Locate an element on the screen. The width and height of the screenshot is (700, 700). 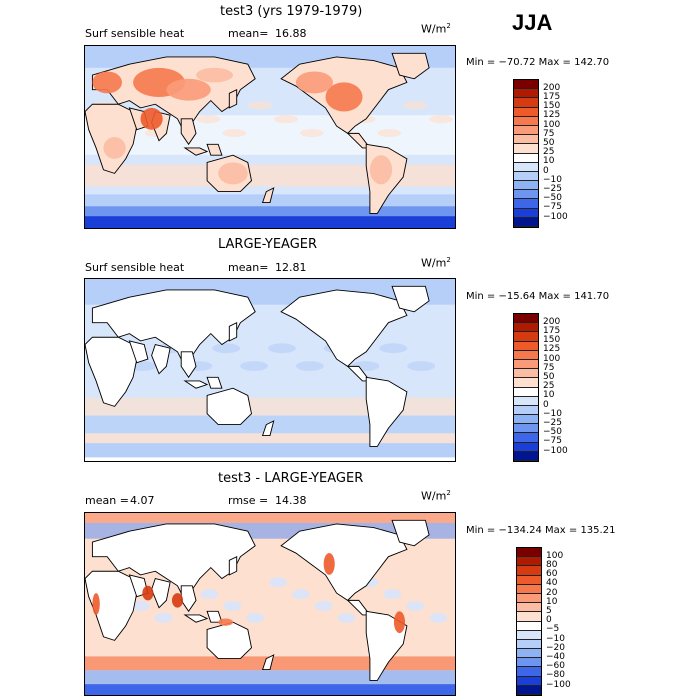
colorbar-tick-label: 80 is located at coordinates (552, 564).